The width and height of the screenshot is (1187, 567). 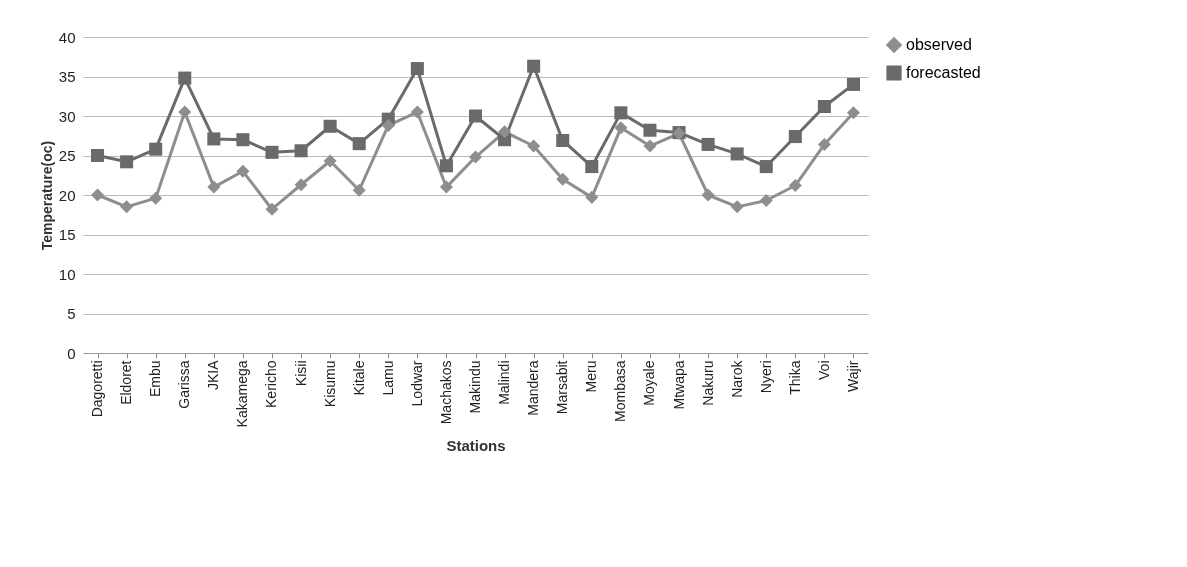 I want to click on x-tick-label: Lamu, so click(x=387, y=378).